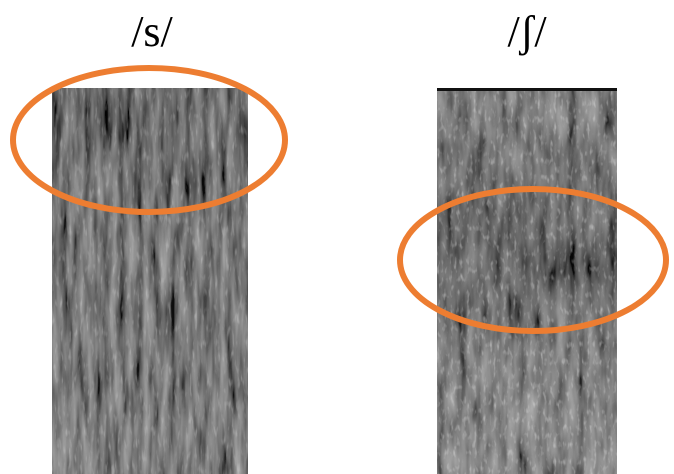 The width and height of the screenshot is (674, 474). Describe the element at coordinates (152, 31) in the screenshot. I see `phoneme-label-s: /s/` at that location.